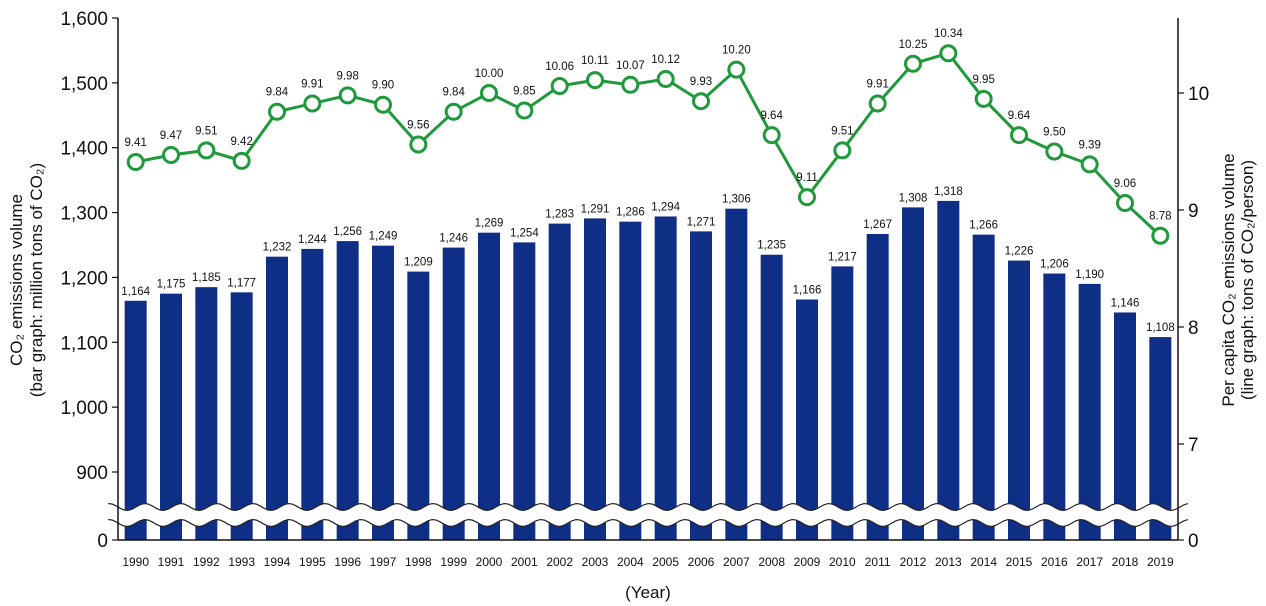 The height and width of the screenshot is (606, 1266). I want to click on bar-label-2016: 1,206, so click(1054, 265).